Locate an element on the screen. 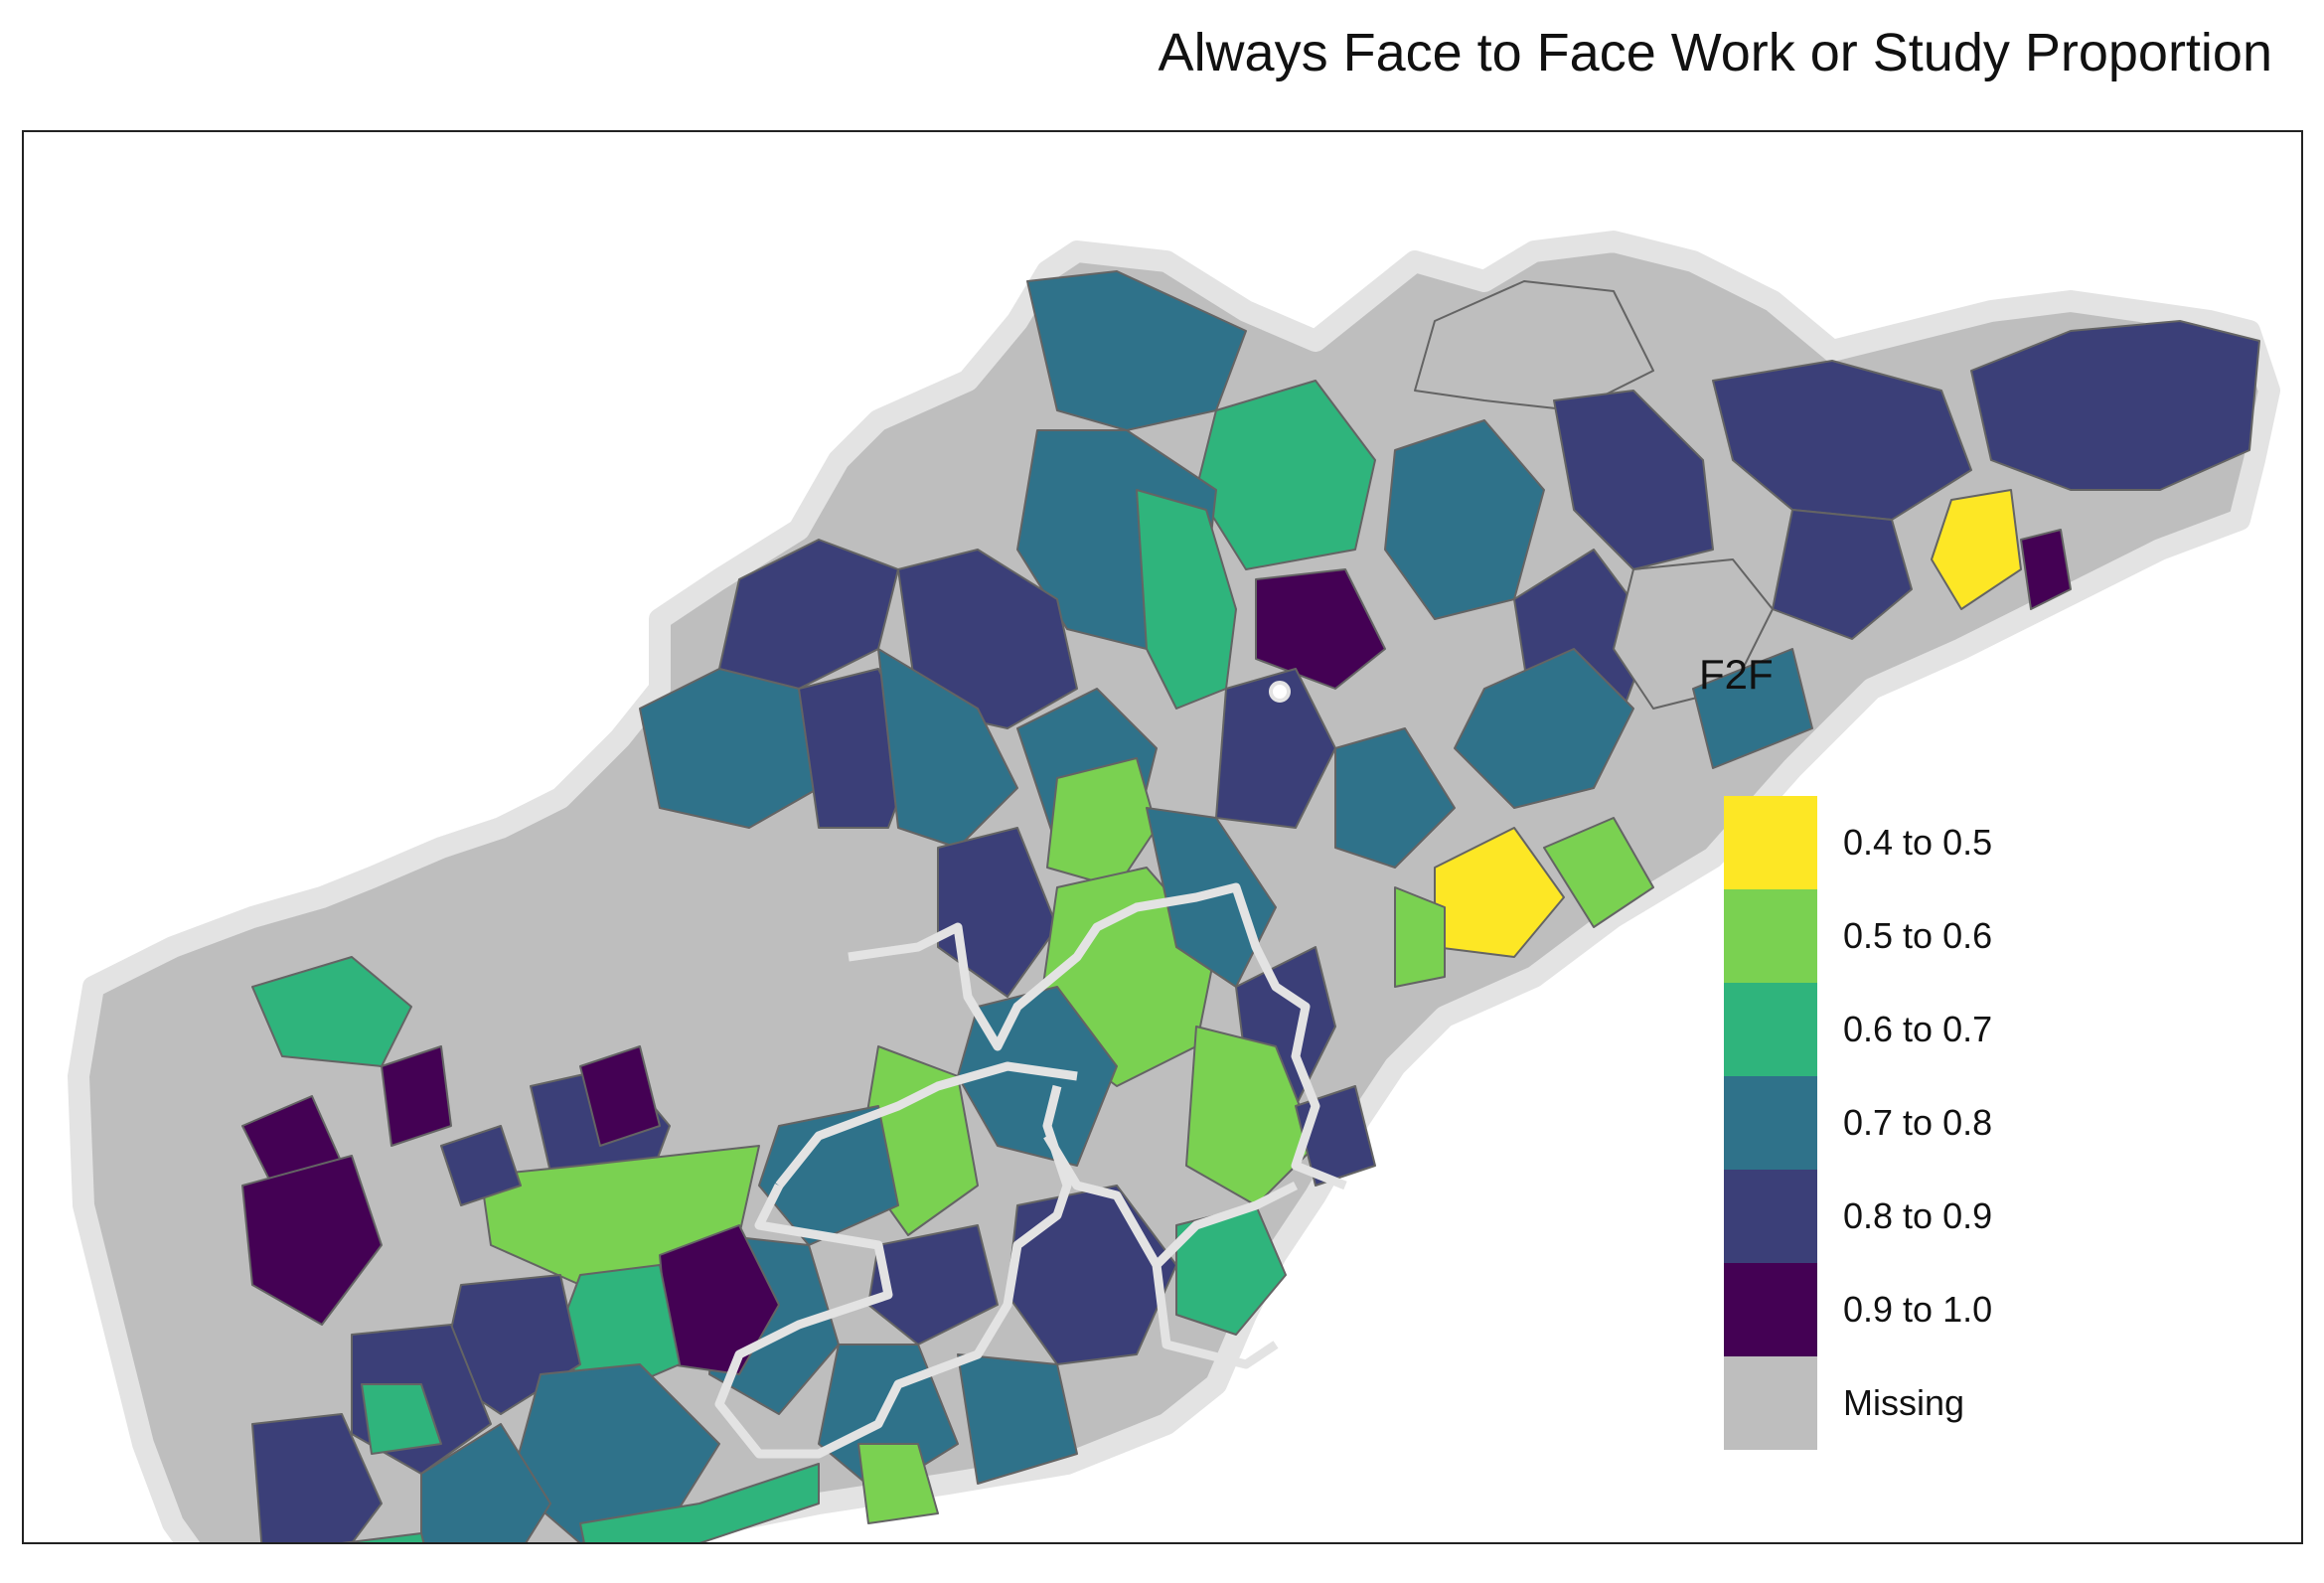 The width and height of the screenshot is (2324, 1583). legend-label: 0.4 to 0.5 is located at coordinates (1918, 842).